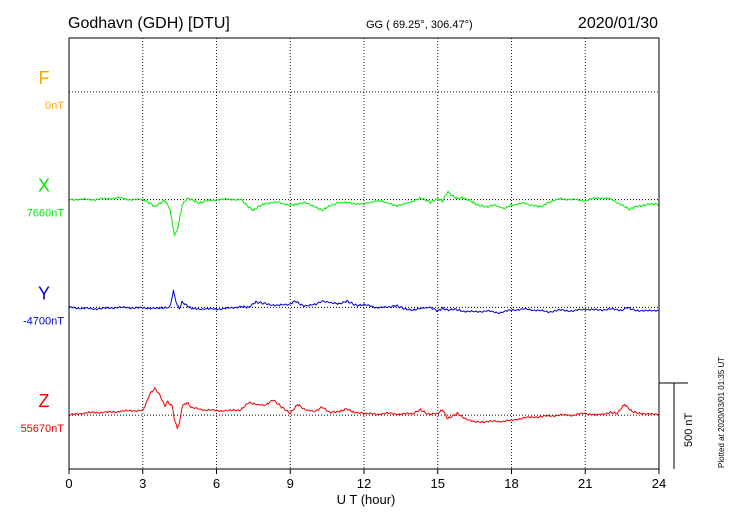 The width and height of the screenshot is (730, 520). What do you see at coordinates (585, 483) in the screenshot?
I see `x-tick-label-21: 21` at bounding box center [585, 483].